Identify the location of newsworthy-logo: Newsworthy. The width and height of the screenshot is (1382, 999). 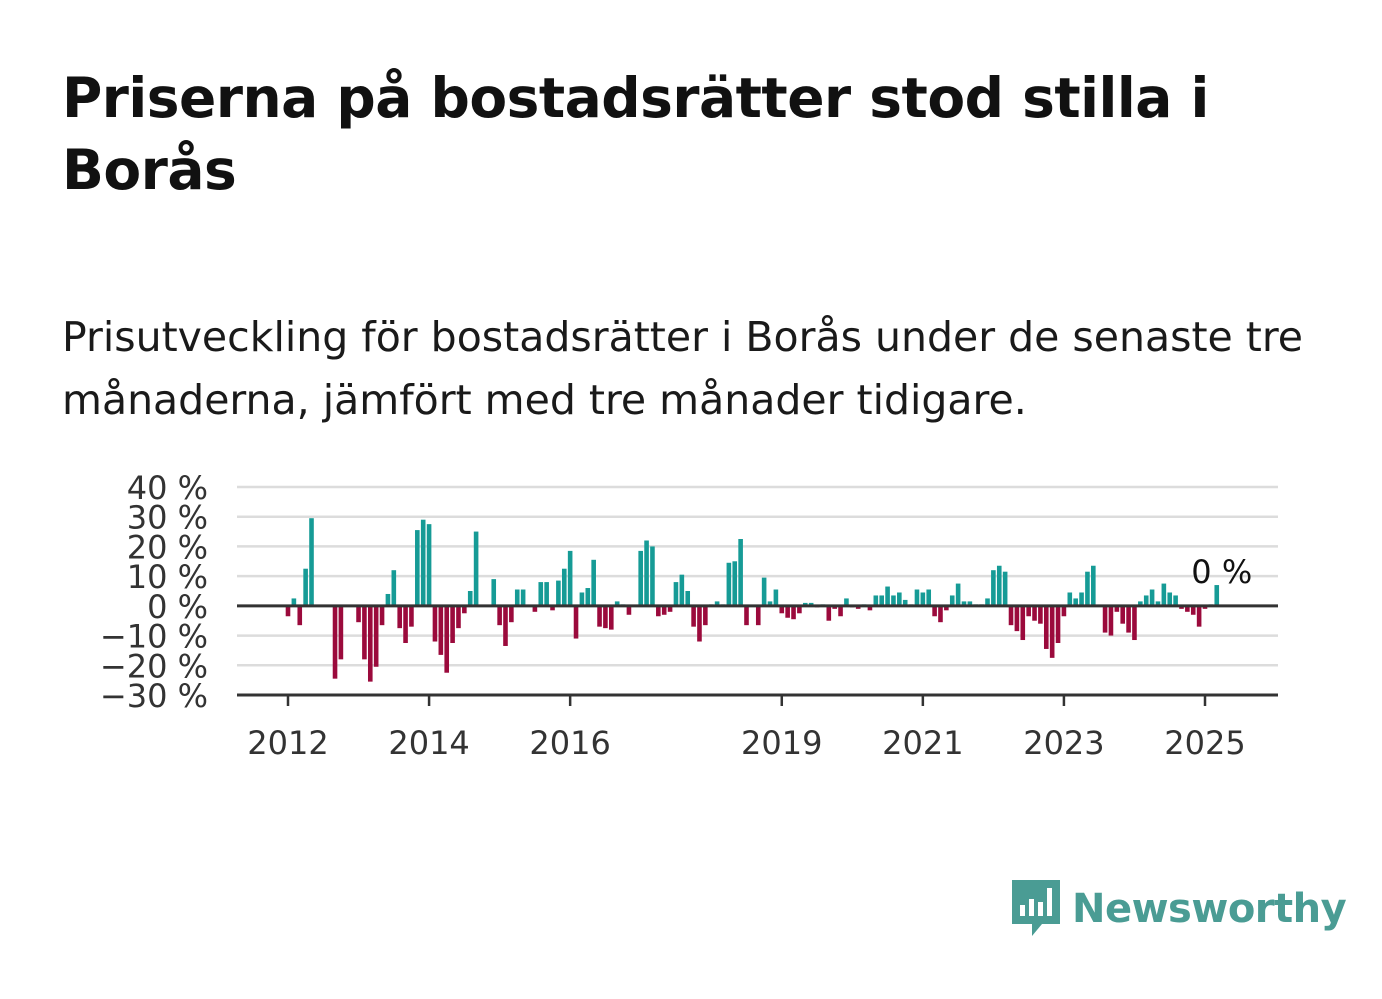
(1178, 909).